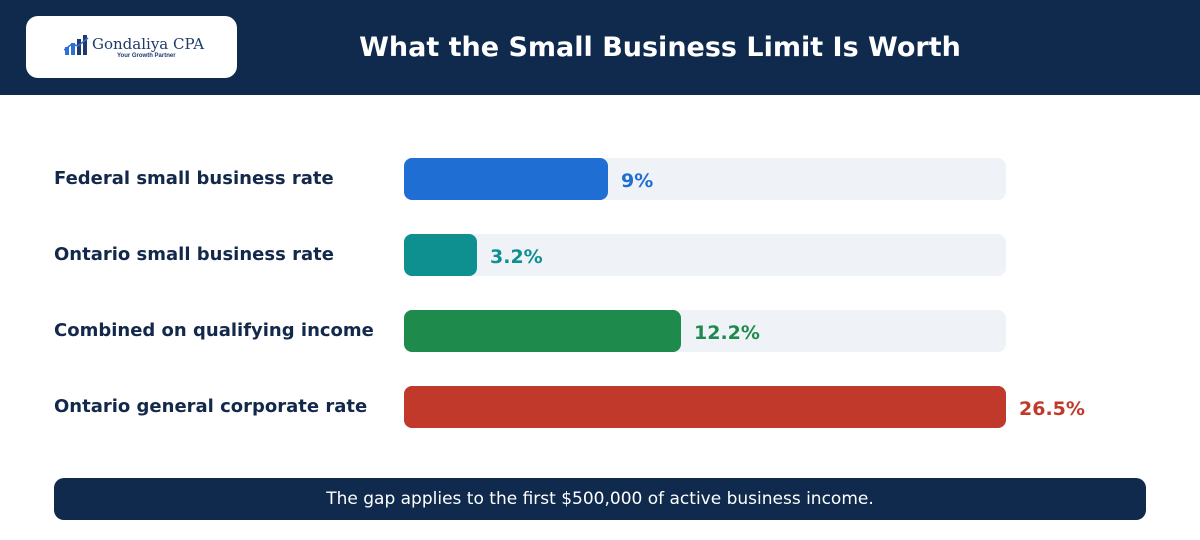  What do you see at coordinates (727, 333) in the screenshot?
I see `value-label: 12.2%` at bounding box center [727, 333].